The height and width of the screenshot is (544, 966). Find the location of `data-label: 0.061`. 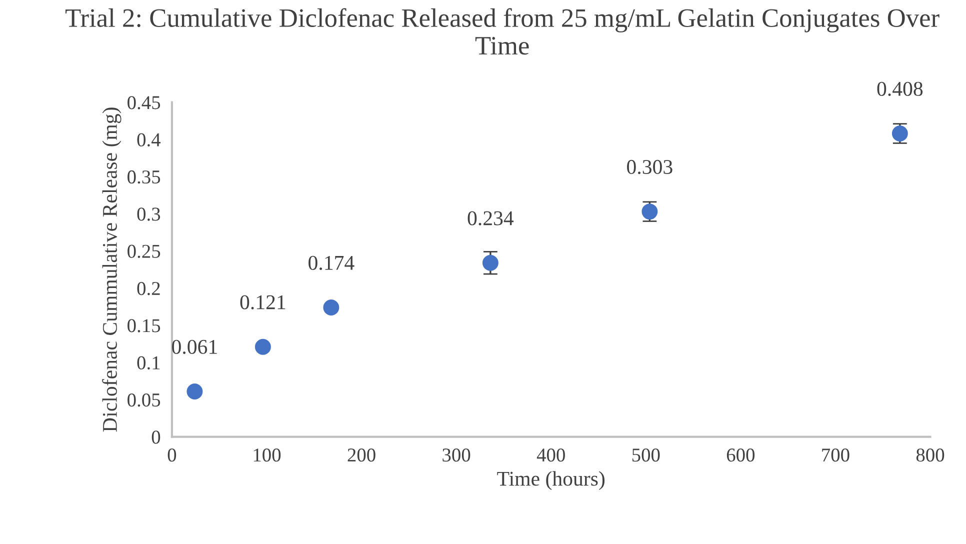

data-label: 0.061 is located at coordinates (194, 347).